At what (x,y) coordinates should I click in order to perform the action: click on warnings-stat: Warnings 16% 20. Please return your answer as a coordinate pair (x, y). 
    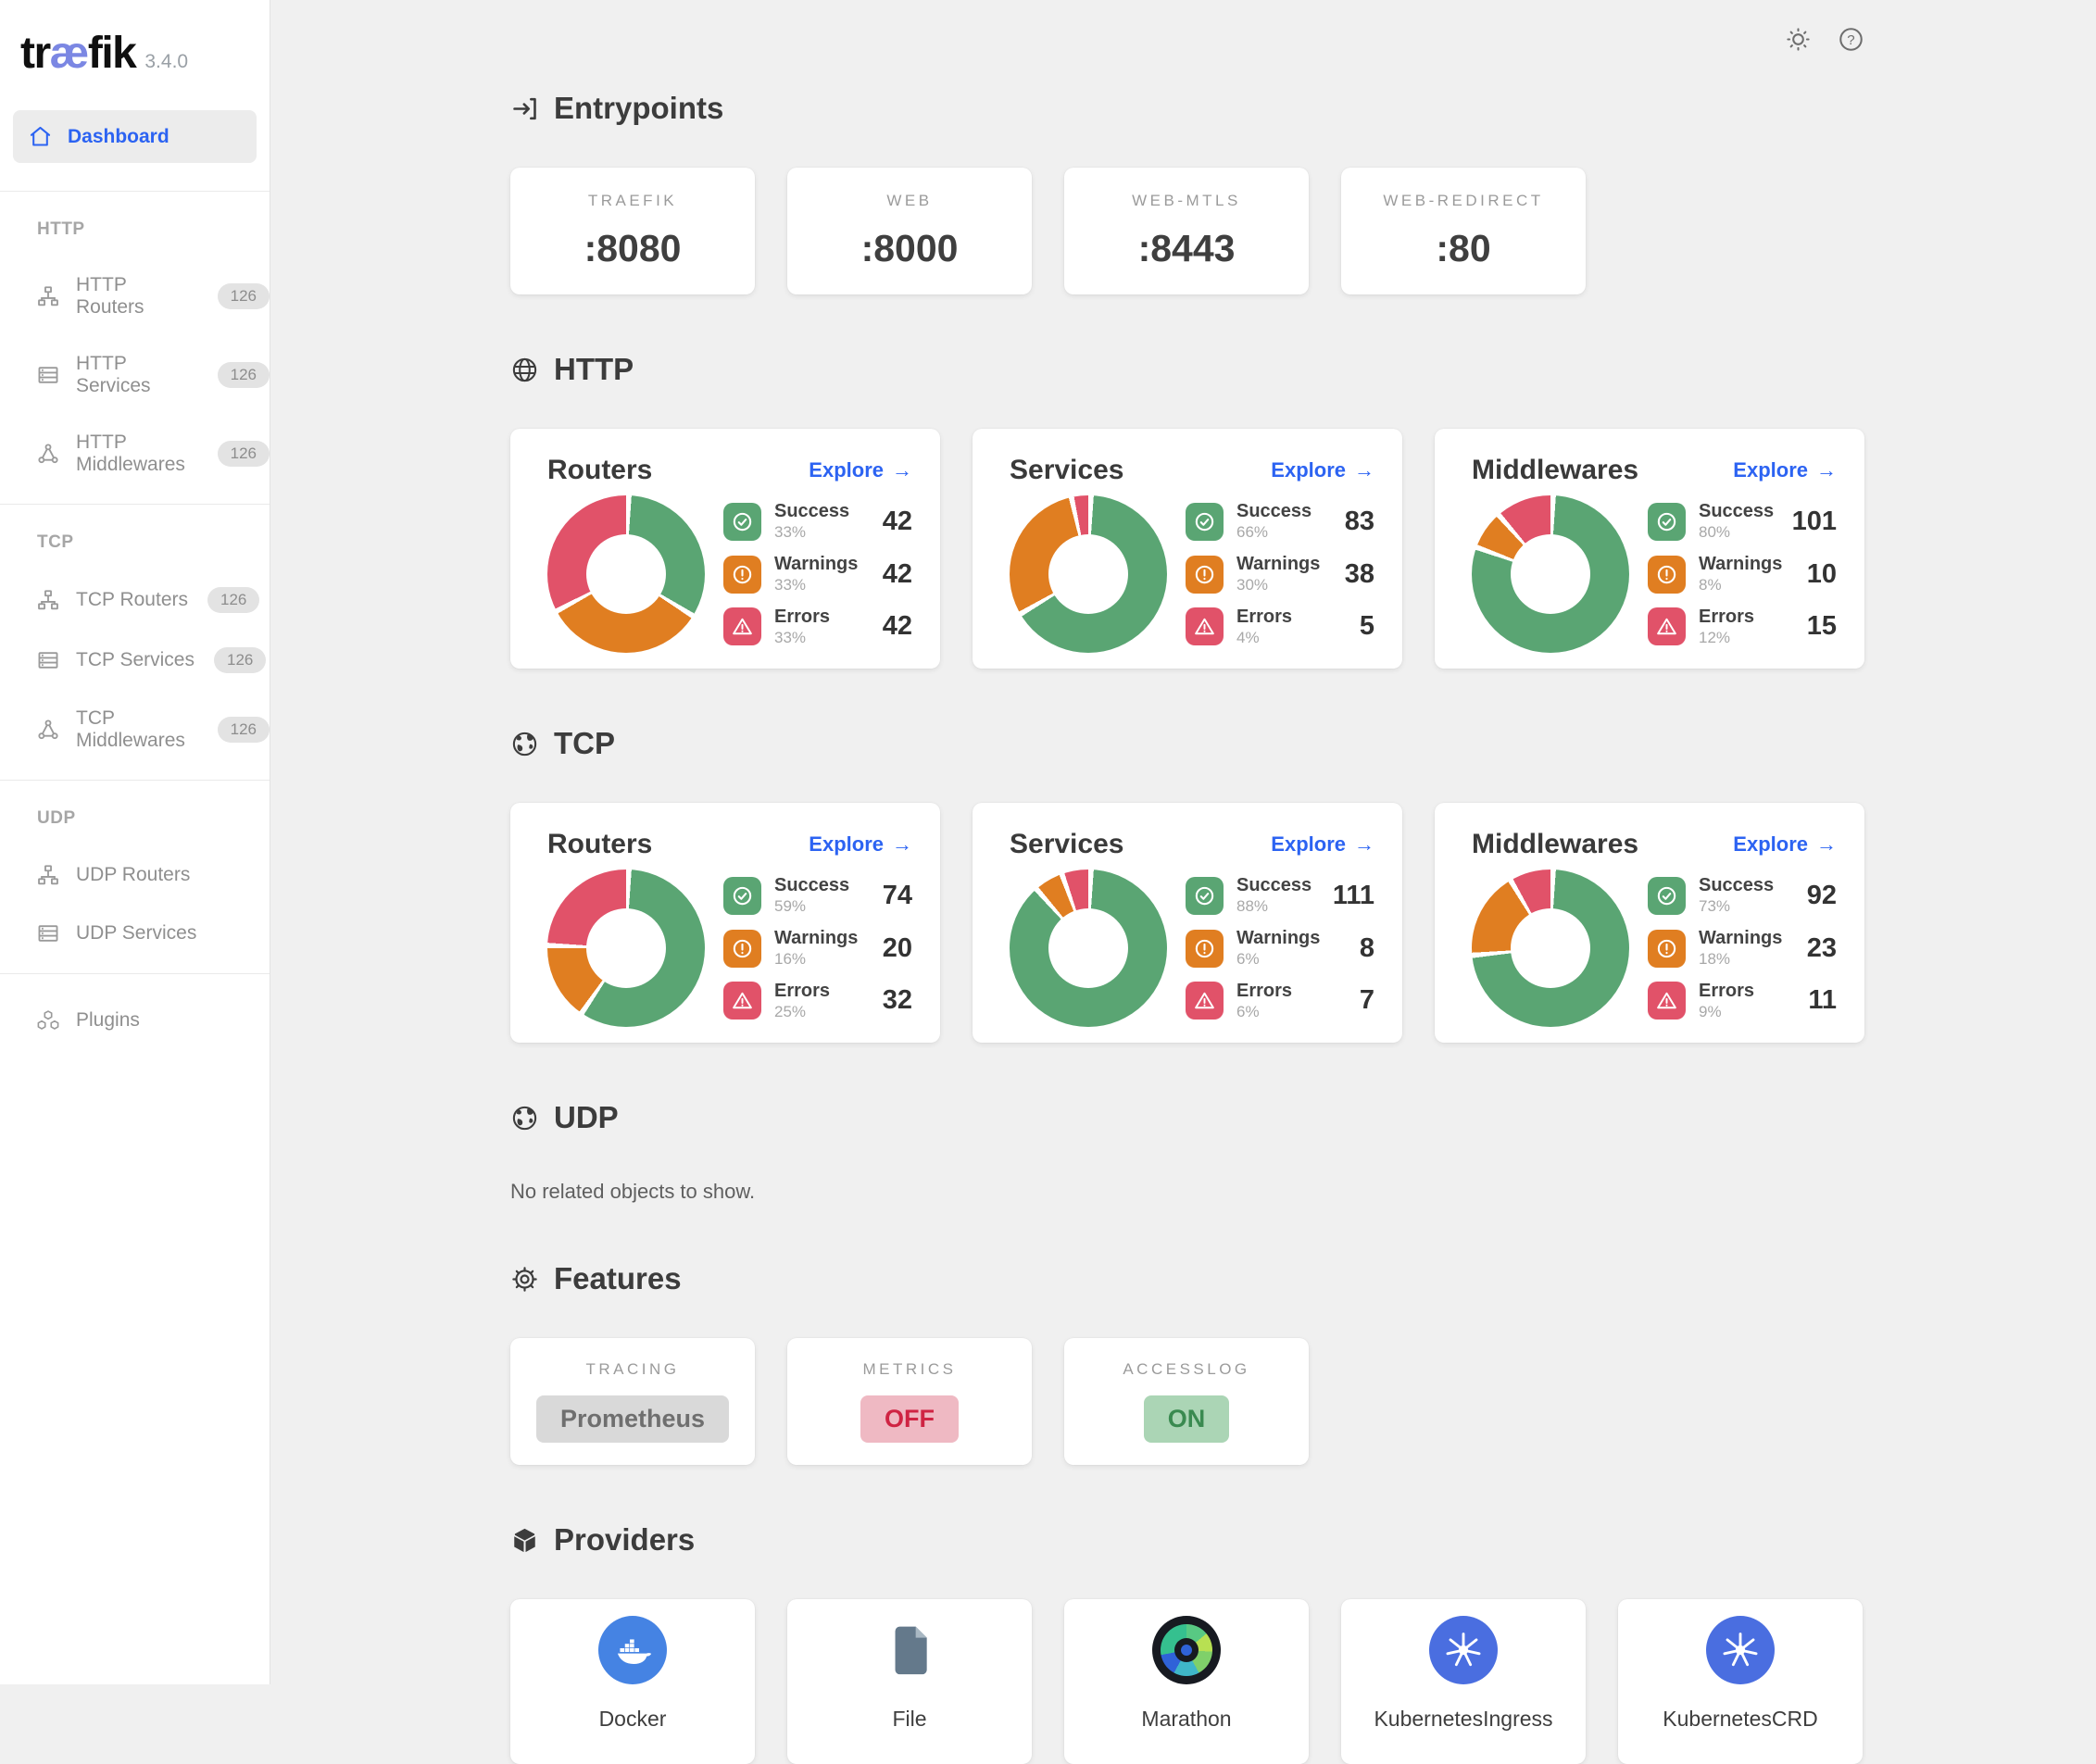
    Looking at the image, I should click on (817, 948).